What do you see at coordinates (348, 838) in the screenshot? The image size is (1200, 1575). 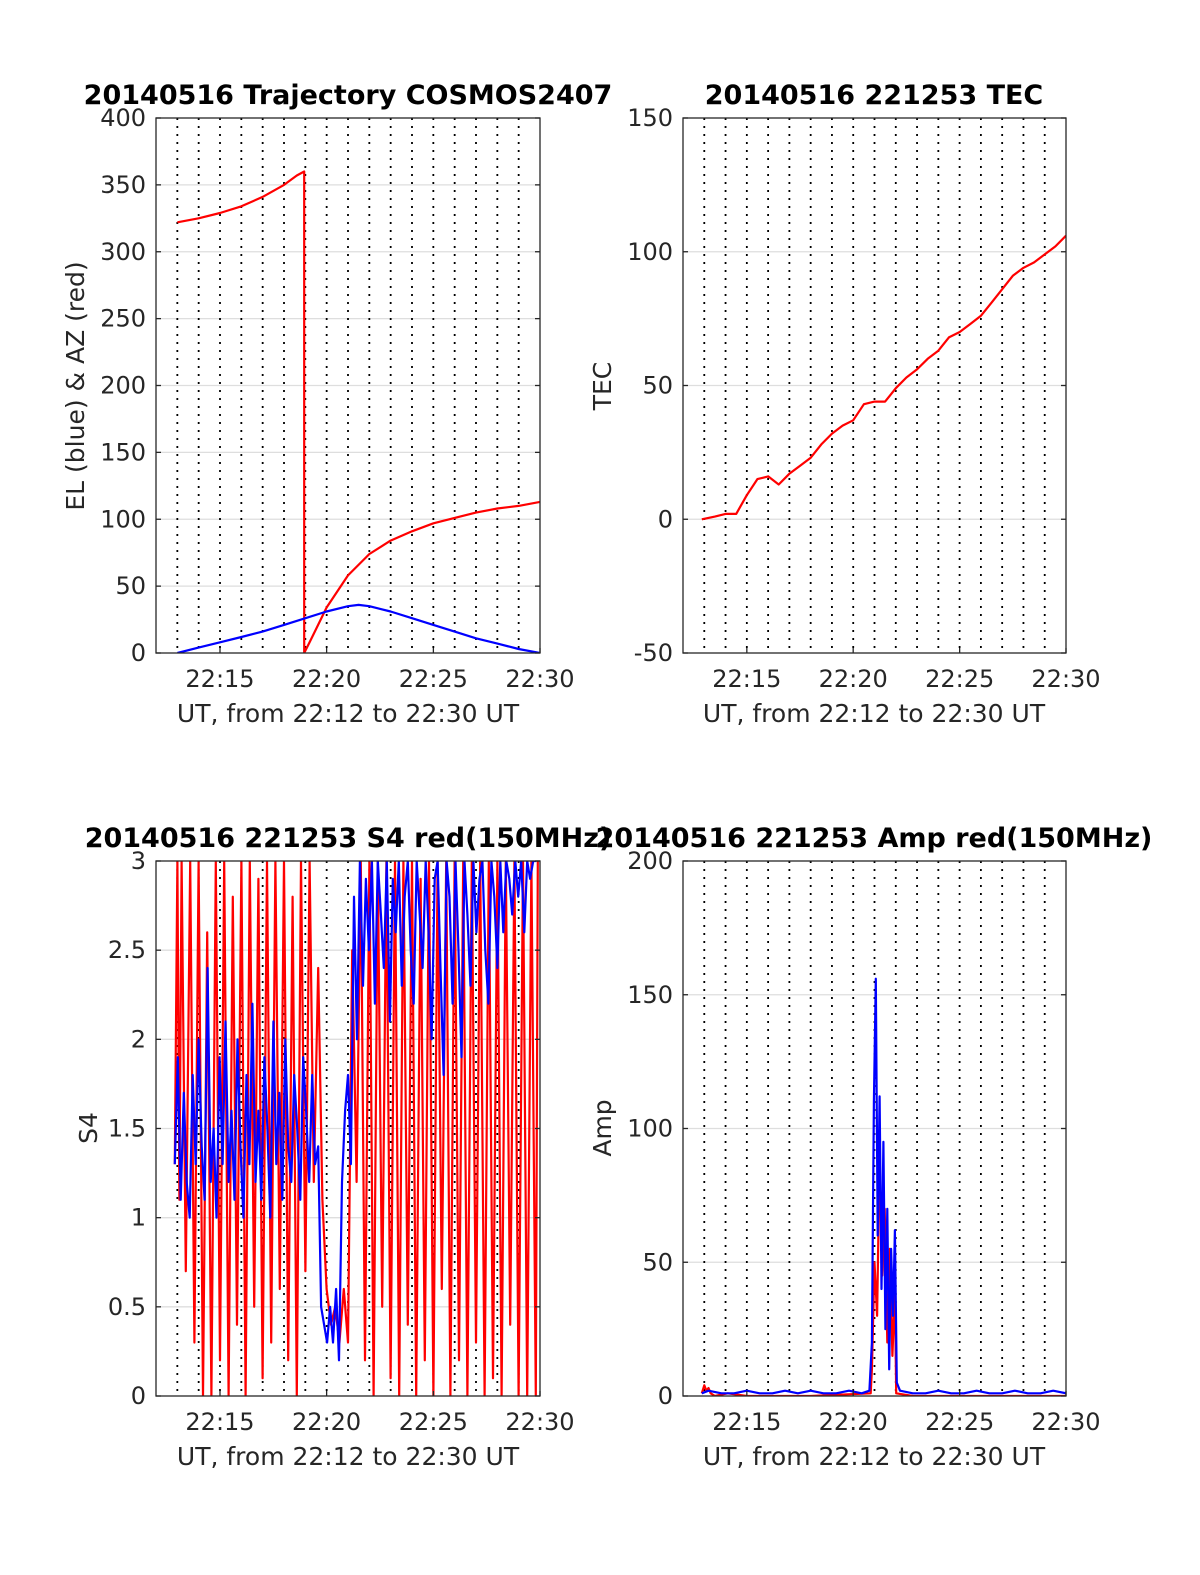 I see `chart-title: 20140516 221253 S4 red(150MHz)` at bounding box center [348, 838].